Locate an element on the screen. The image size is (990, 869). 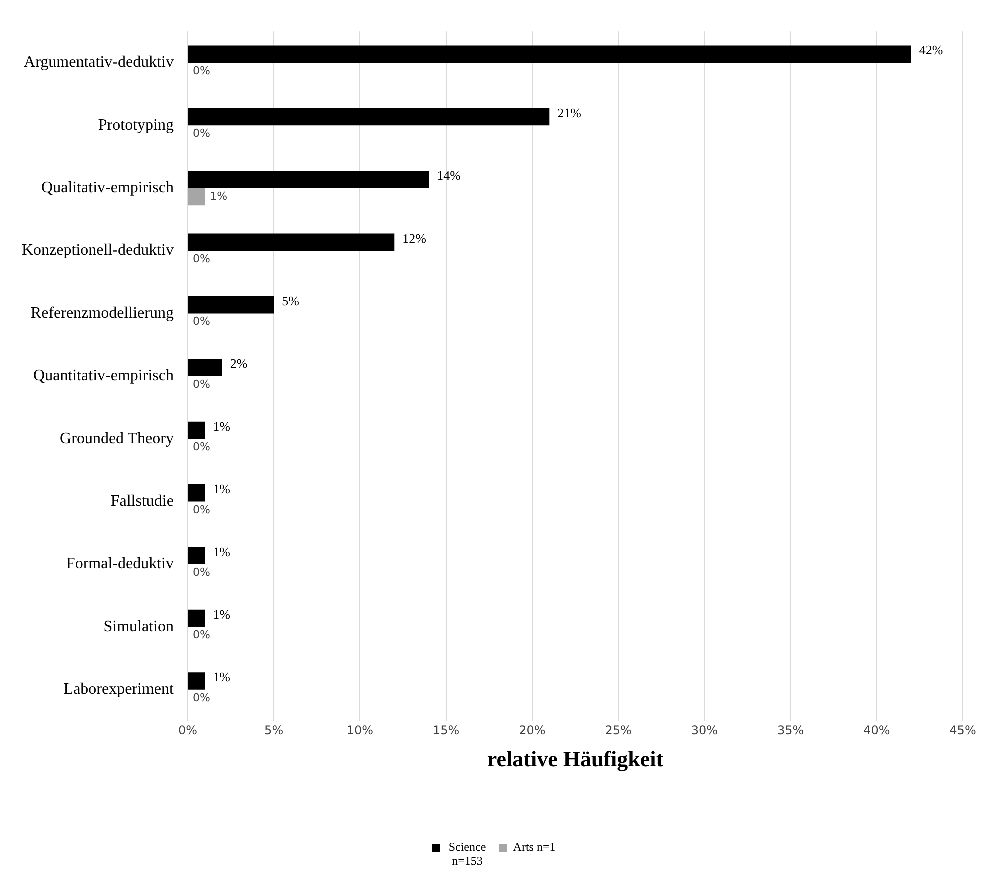
legend-label: Science n=153 is located at coordinates (468, 854).